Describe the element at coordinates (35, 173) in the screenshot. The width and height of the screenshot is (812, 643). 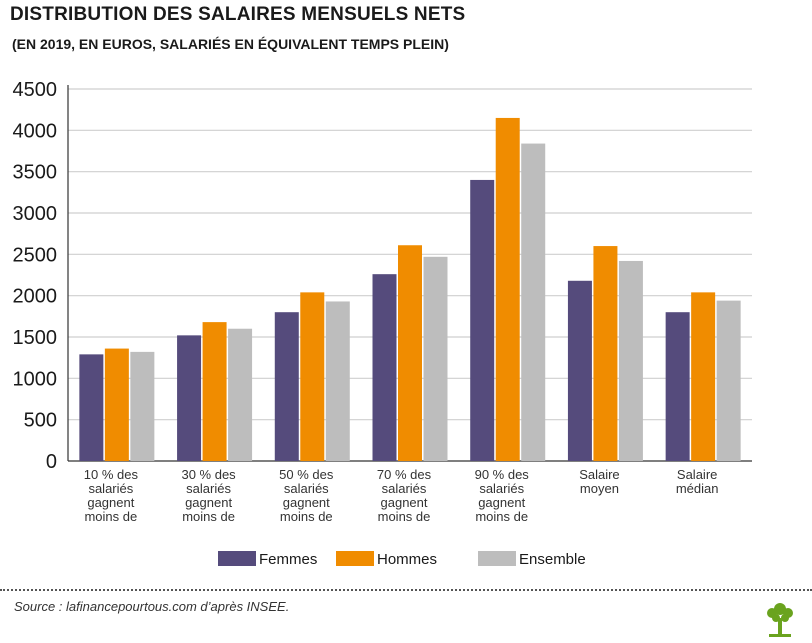
I see `y-tick-label: 3500` at that location.